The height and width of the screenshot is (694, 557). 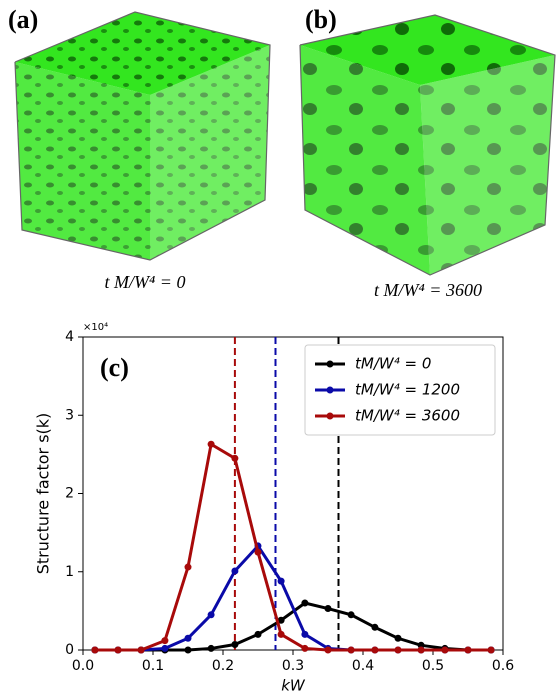 I want to click on x-tick-label: 0.5, so click(x=433, y=666).